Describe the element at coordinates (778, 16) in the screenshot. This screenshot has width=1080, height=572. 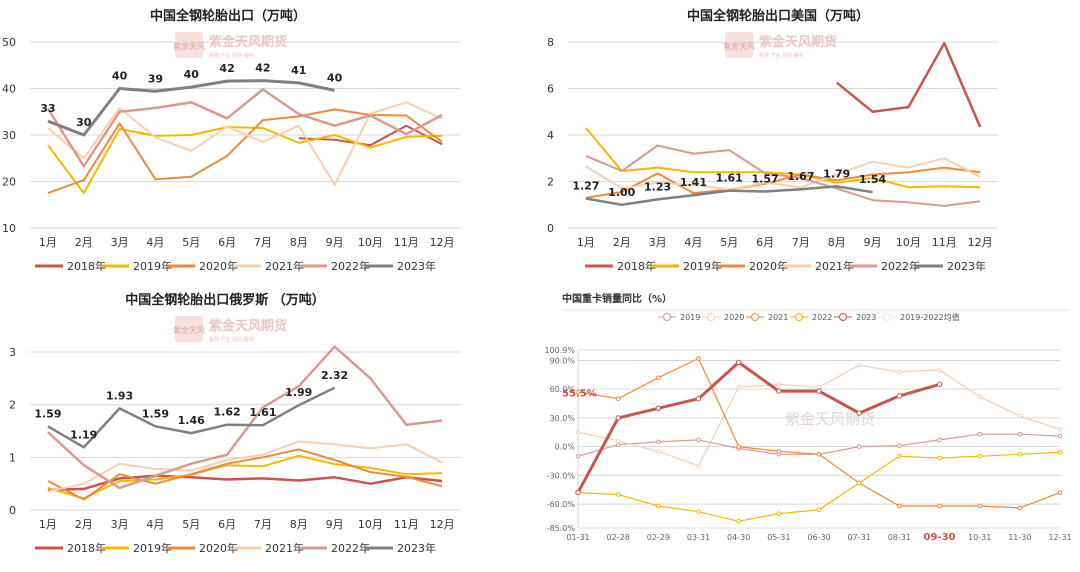
I see `chart-title: 中国全钢轮胎出口美国（万吨）` at that location.